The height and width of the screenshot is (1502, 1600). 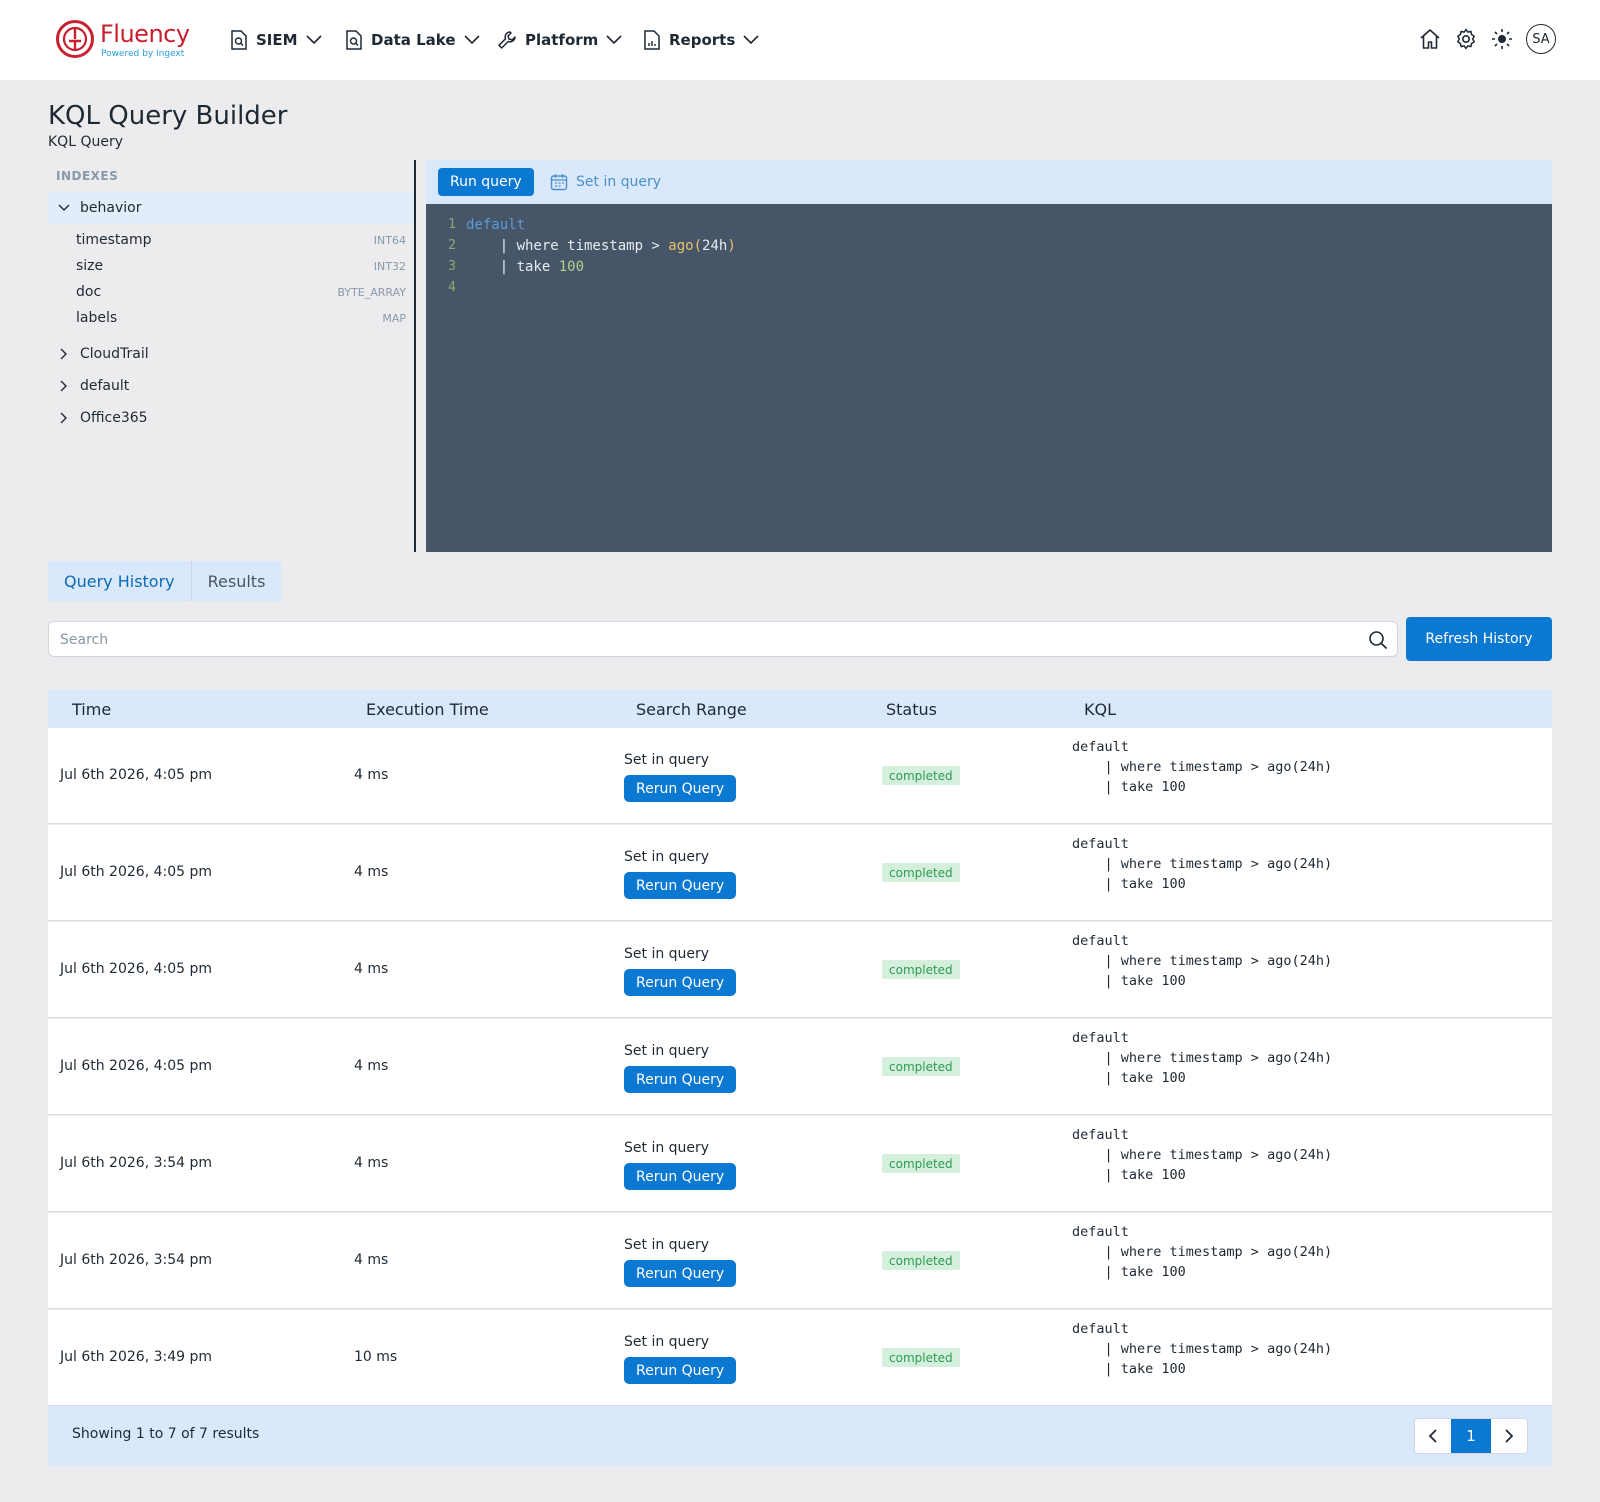 I want to click on index-group-behavior: behavior, so click(x=231, y=208).